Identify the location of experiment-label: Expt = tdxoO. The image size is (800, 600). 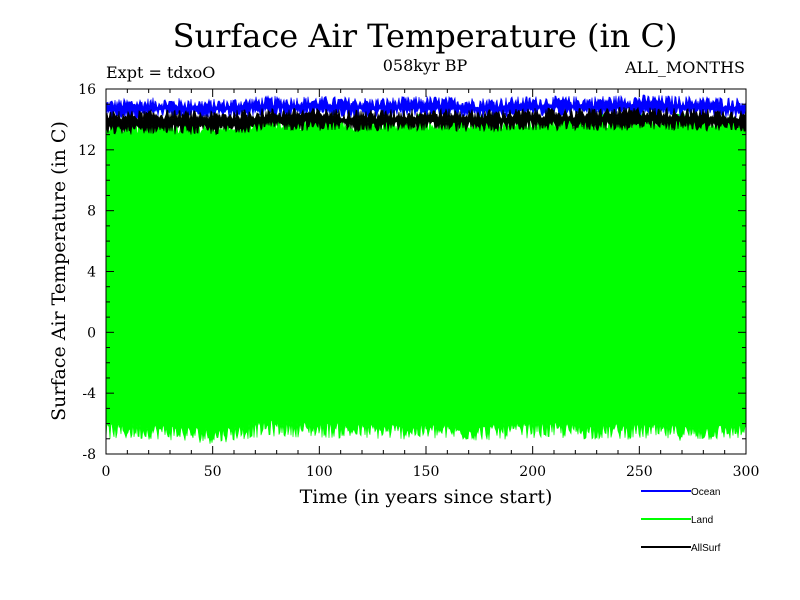
(160, 72).